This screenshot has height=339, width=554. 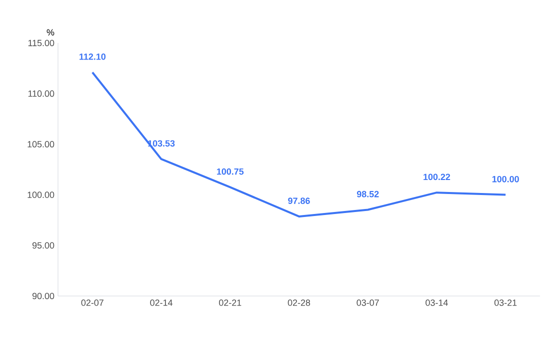 What do you see at coordinates (41, 144) in the screenshot?
I see `y-tick-label: 105.00` at bounding box center [41, 144].